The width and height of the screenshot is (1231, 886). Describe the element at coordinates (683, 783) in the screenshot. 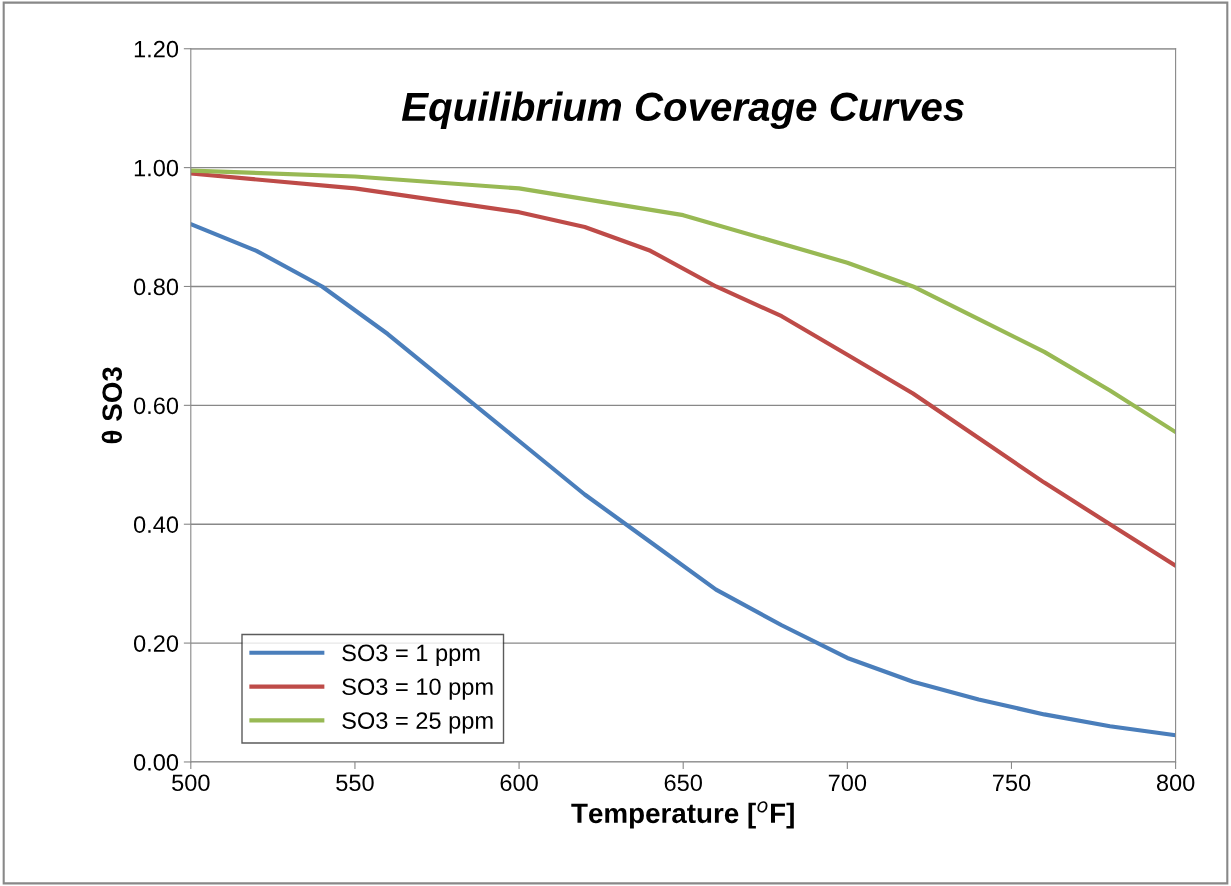

I see `x-tick-label: 650` at that location.